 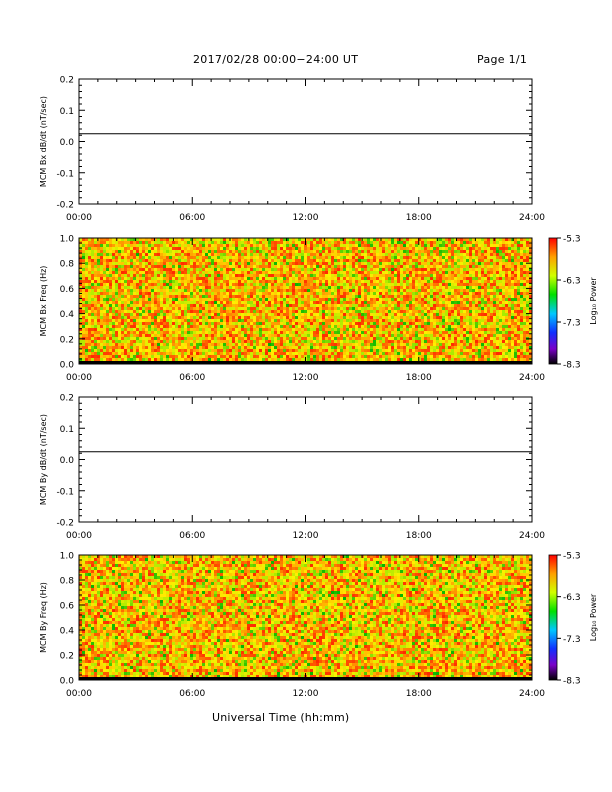 I want to click on page-title: 2017/02/28 00:00−24:00 UT, so click(x=276, y=59).